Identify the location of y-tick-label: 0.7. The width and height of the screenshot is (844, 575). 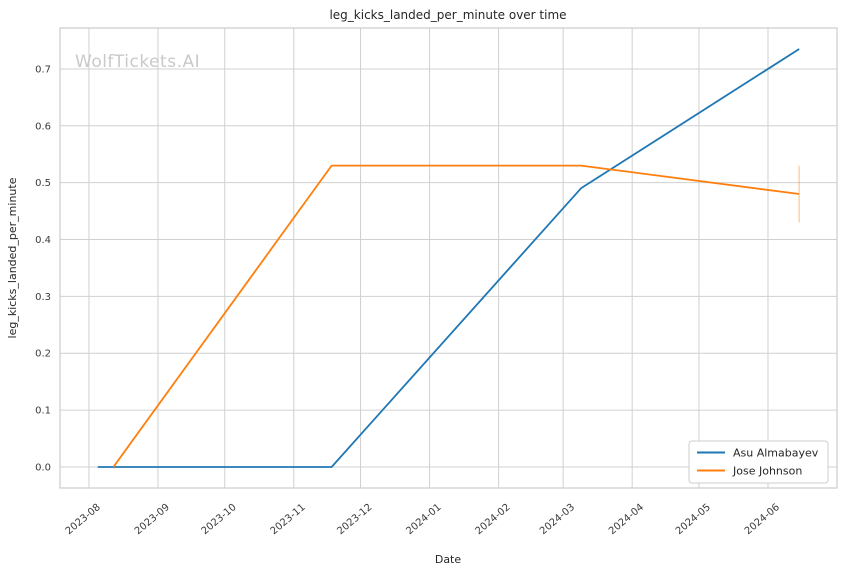
(43, 69).